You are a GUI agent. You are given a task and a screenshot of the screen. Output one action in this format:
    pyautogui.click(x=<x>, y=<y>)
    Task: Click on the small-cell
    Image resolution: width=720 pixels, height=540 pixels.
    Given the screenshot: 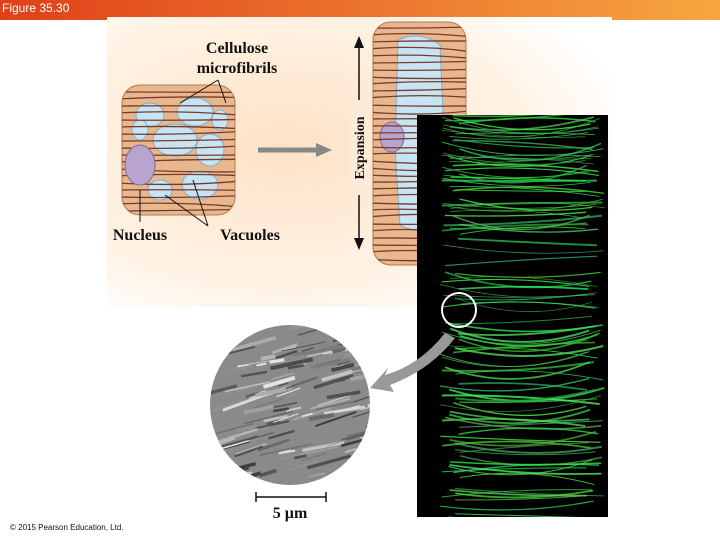 What is the action you would take?
    pyautogui.click(x=178, y=150)
    